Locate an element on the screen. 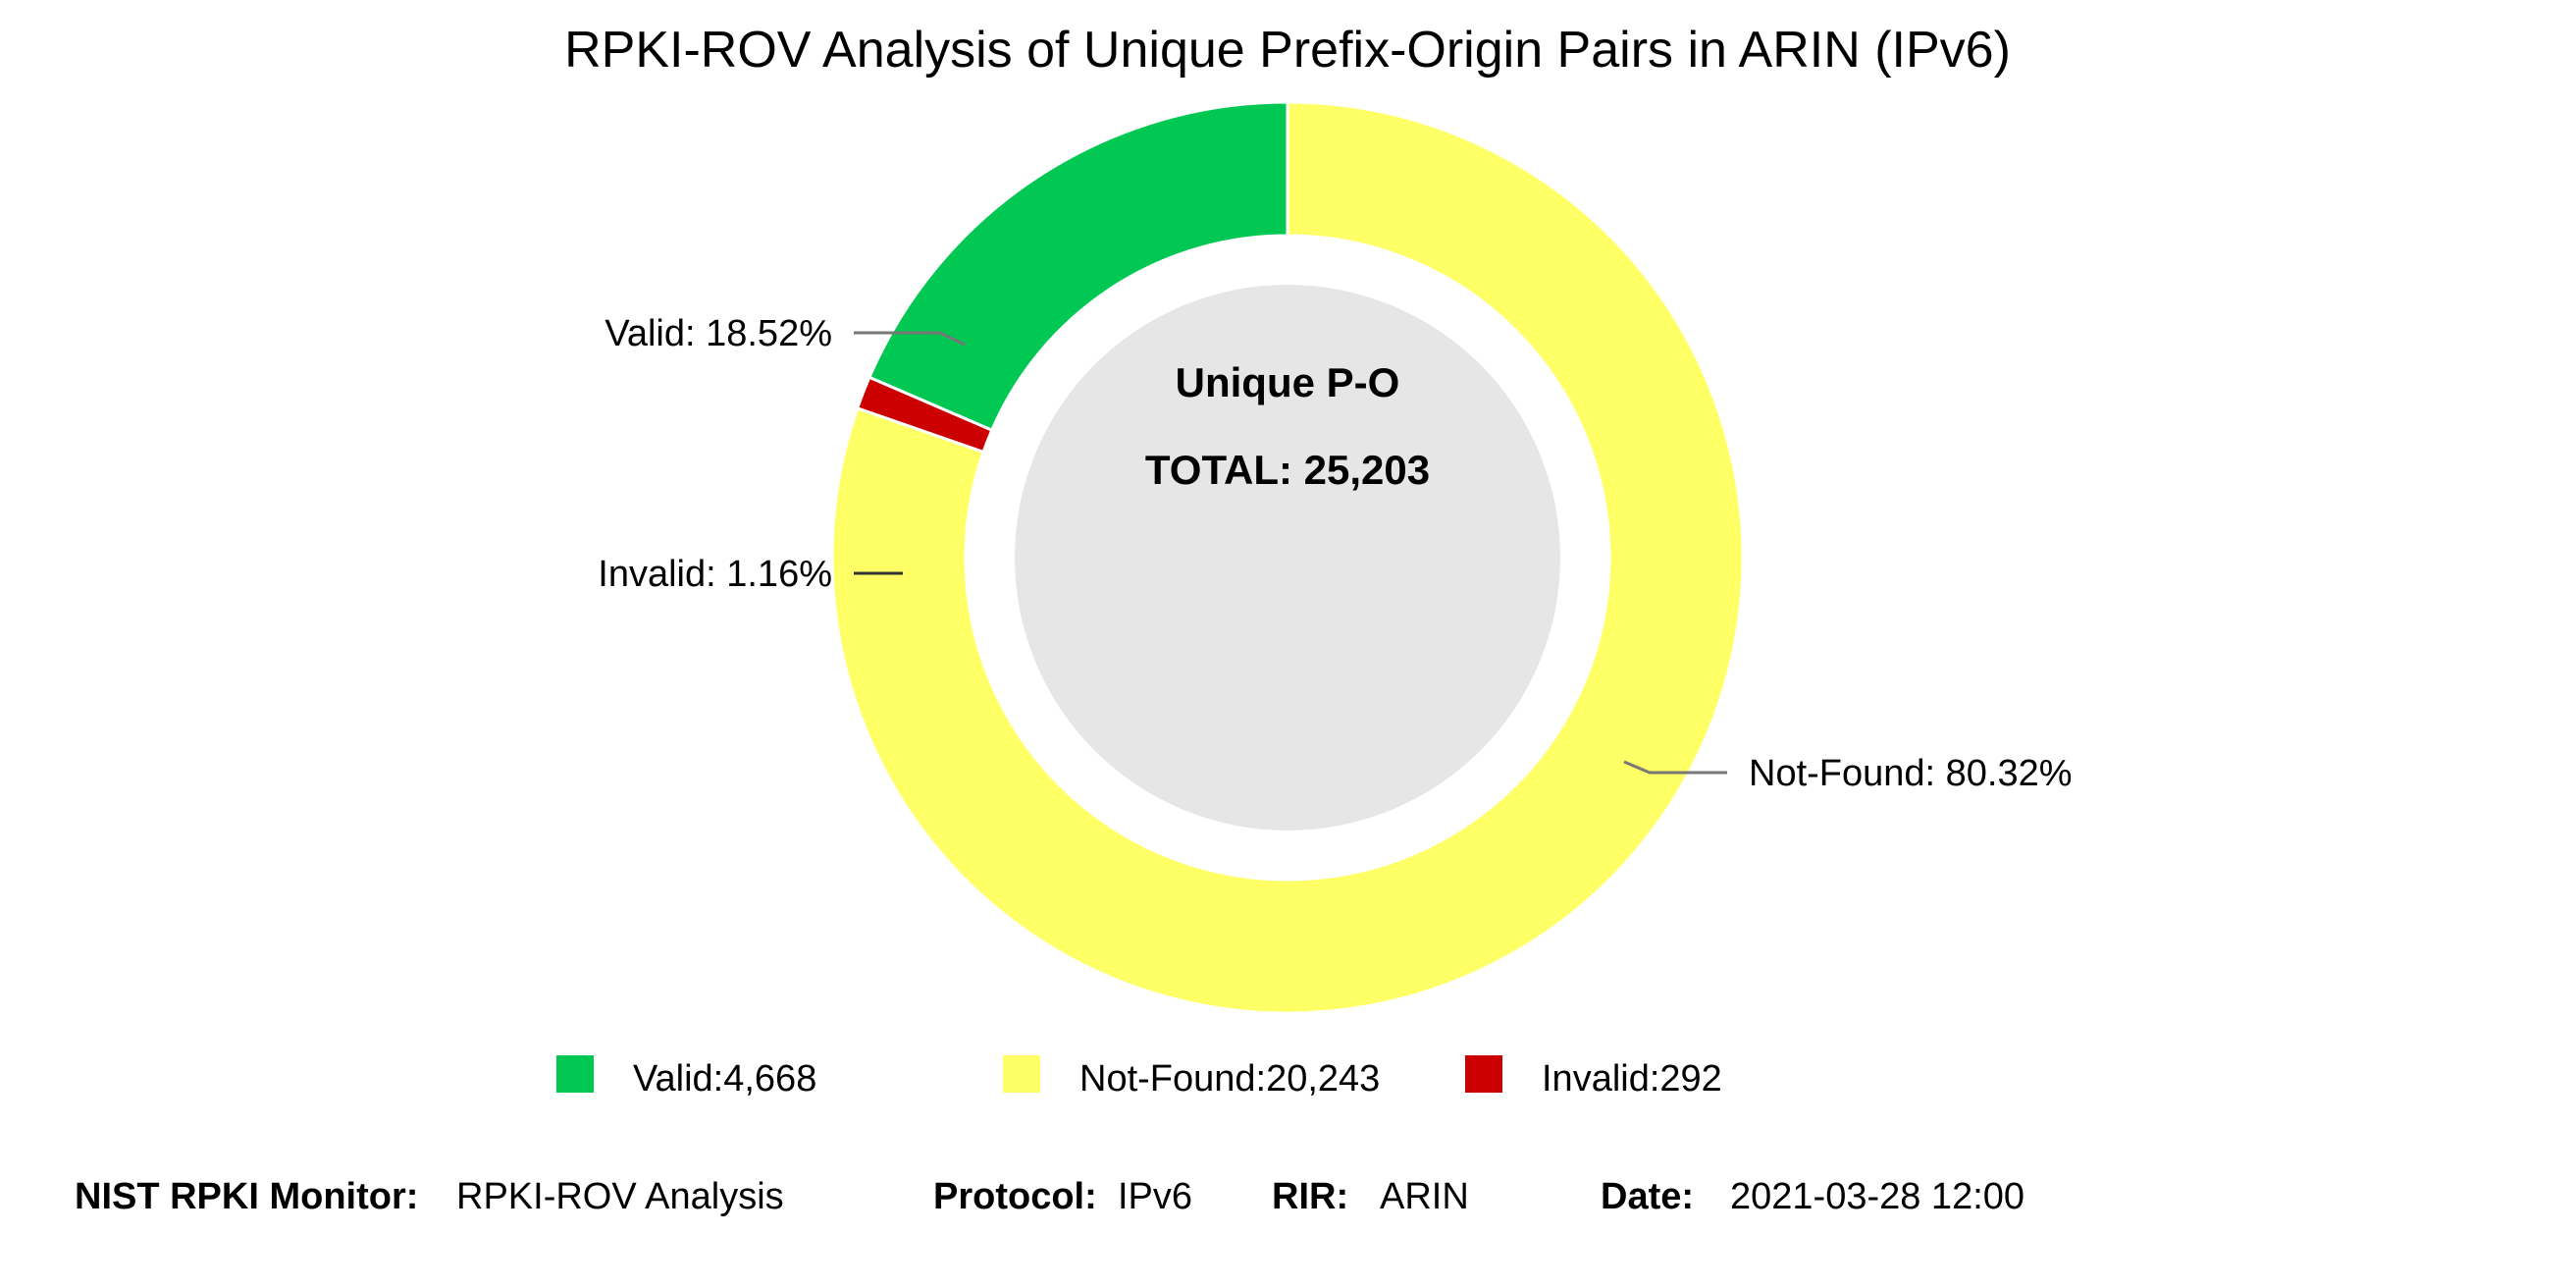 This screenshot has width=2576, height=1288. center-disc is located at coordinates (1287, 558).